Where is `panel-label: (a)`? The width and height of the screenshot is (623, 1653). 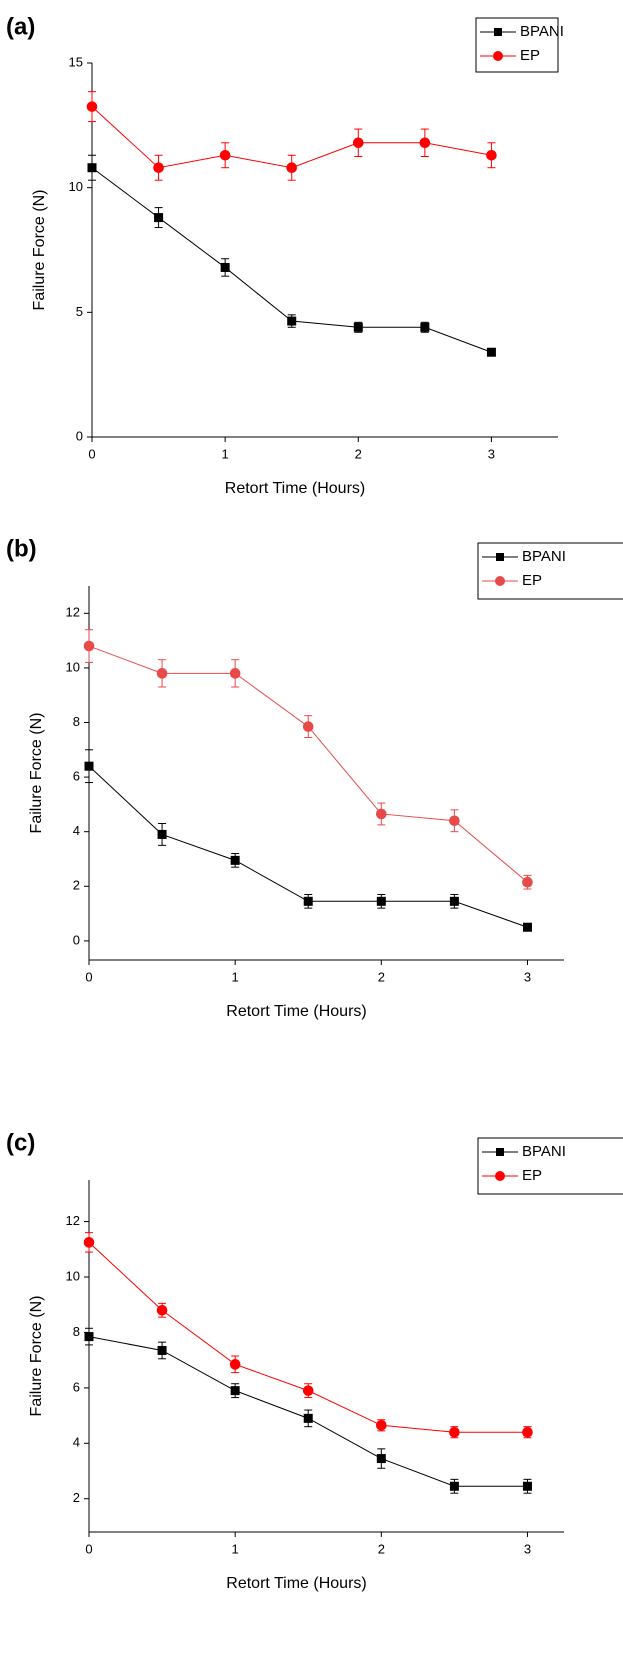
panel-label: (a) is located at coordinates (20, 26).